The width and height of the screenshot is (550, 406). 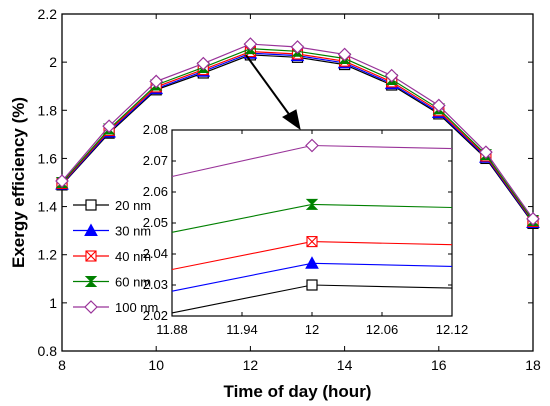 I want to click on main-y-tick-label: 0.8, so click(x=48, y=351).